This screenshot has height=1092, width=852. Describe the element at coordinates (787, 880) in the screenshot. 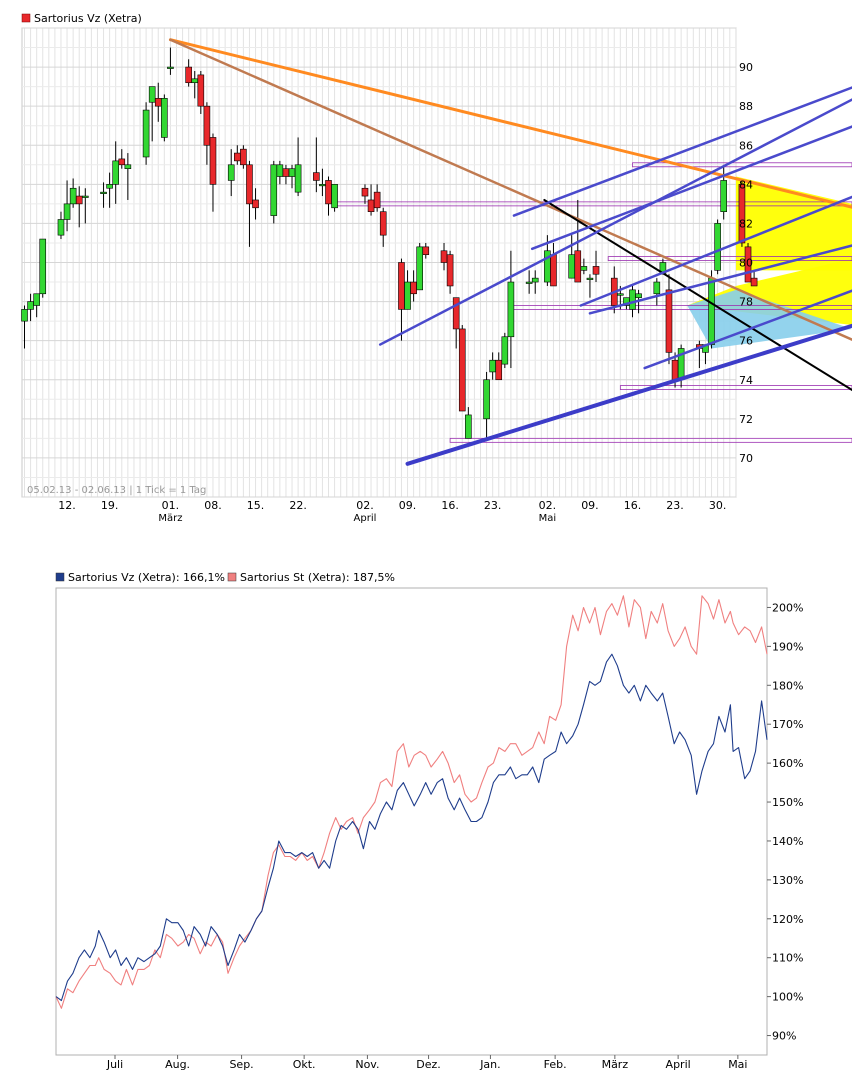

I see `y-tick-label: 130%` at that location.